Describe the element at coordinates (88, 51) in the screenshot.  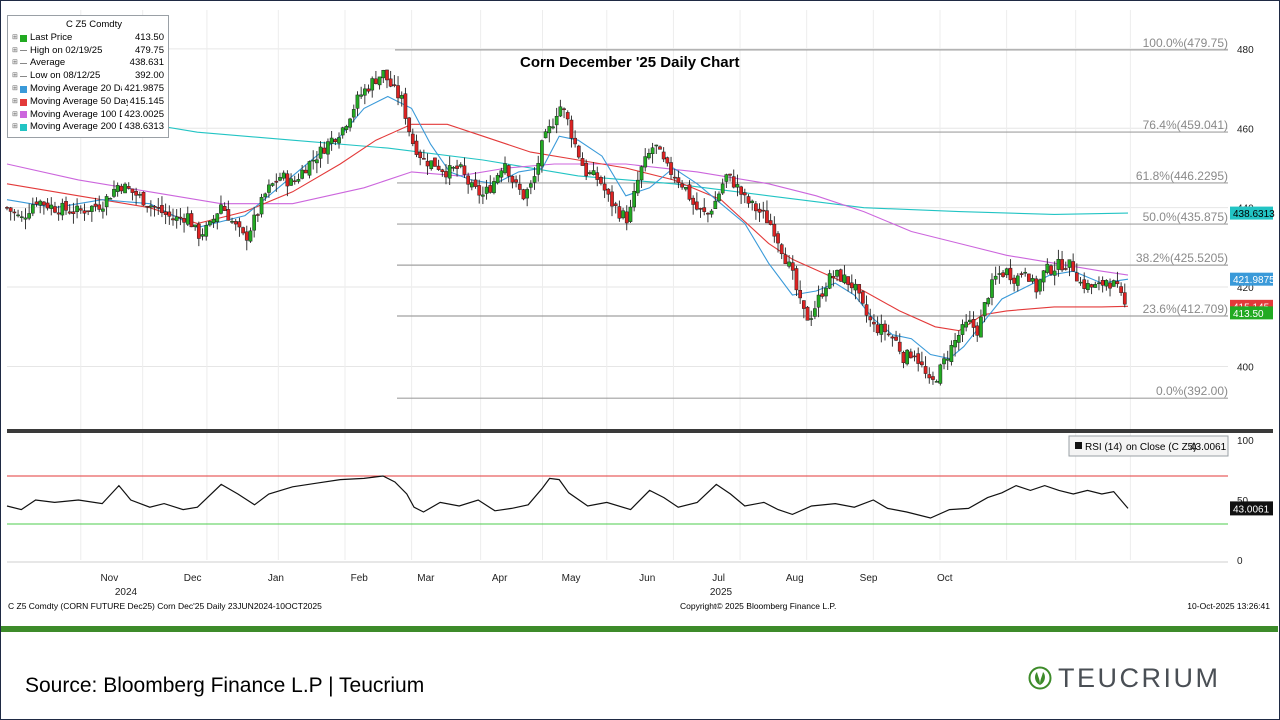
I see `legend-item: ⊞ High on 02/19/25 479.75` at that location.